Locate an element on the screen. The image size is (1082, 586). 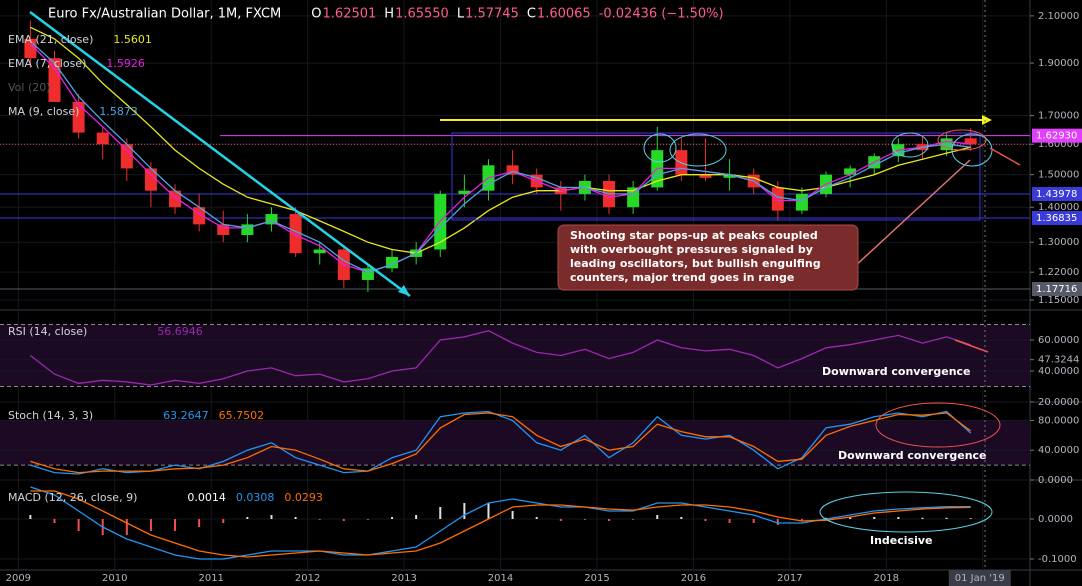
legend-text: Vol (20) is located at coordinates (29, 87).